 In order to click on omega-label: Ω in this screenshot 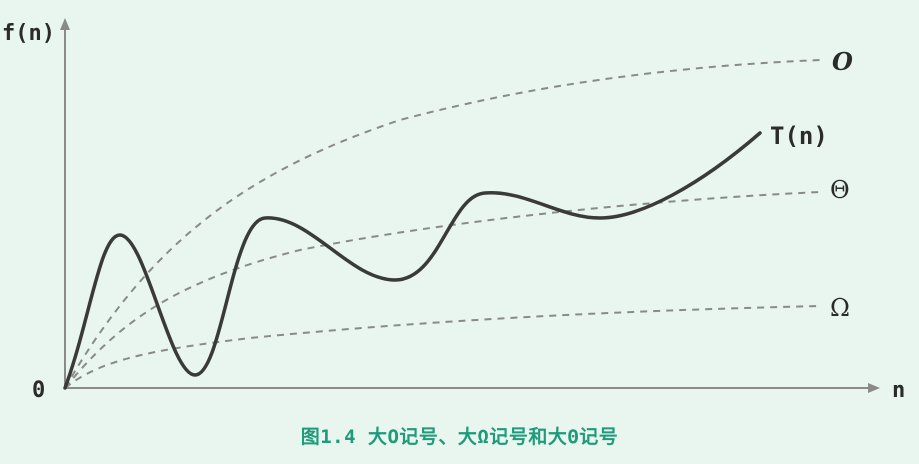, I will do `click(840, 308)`.